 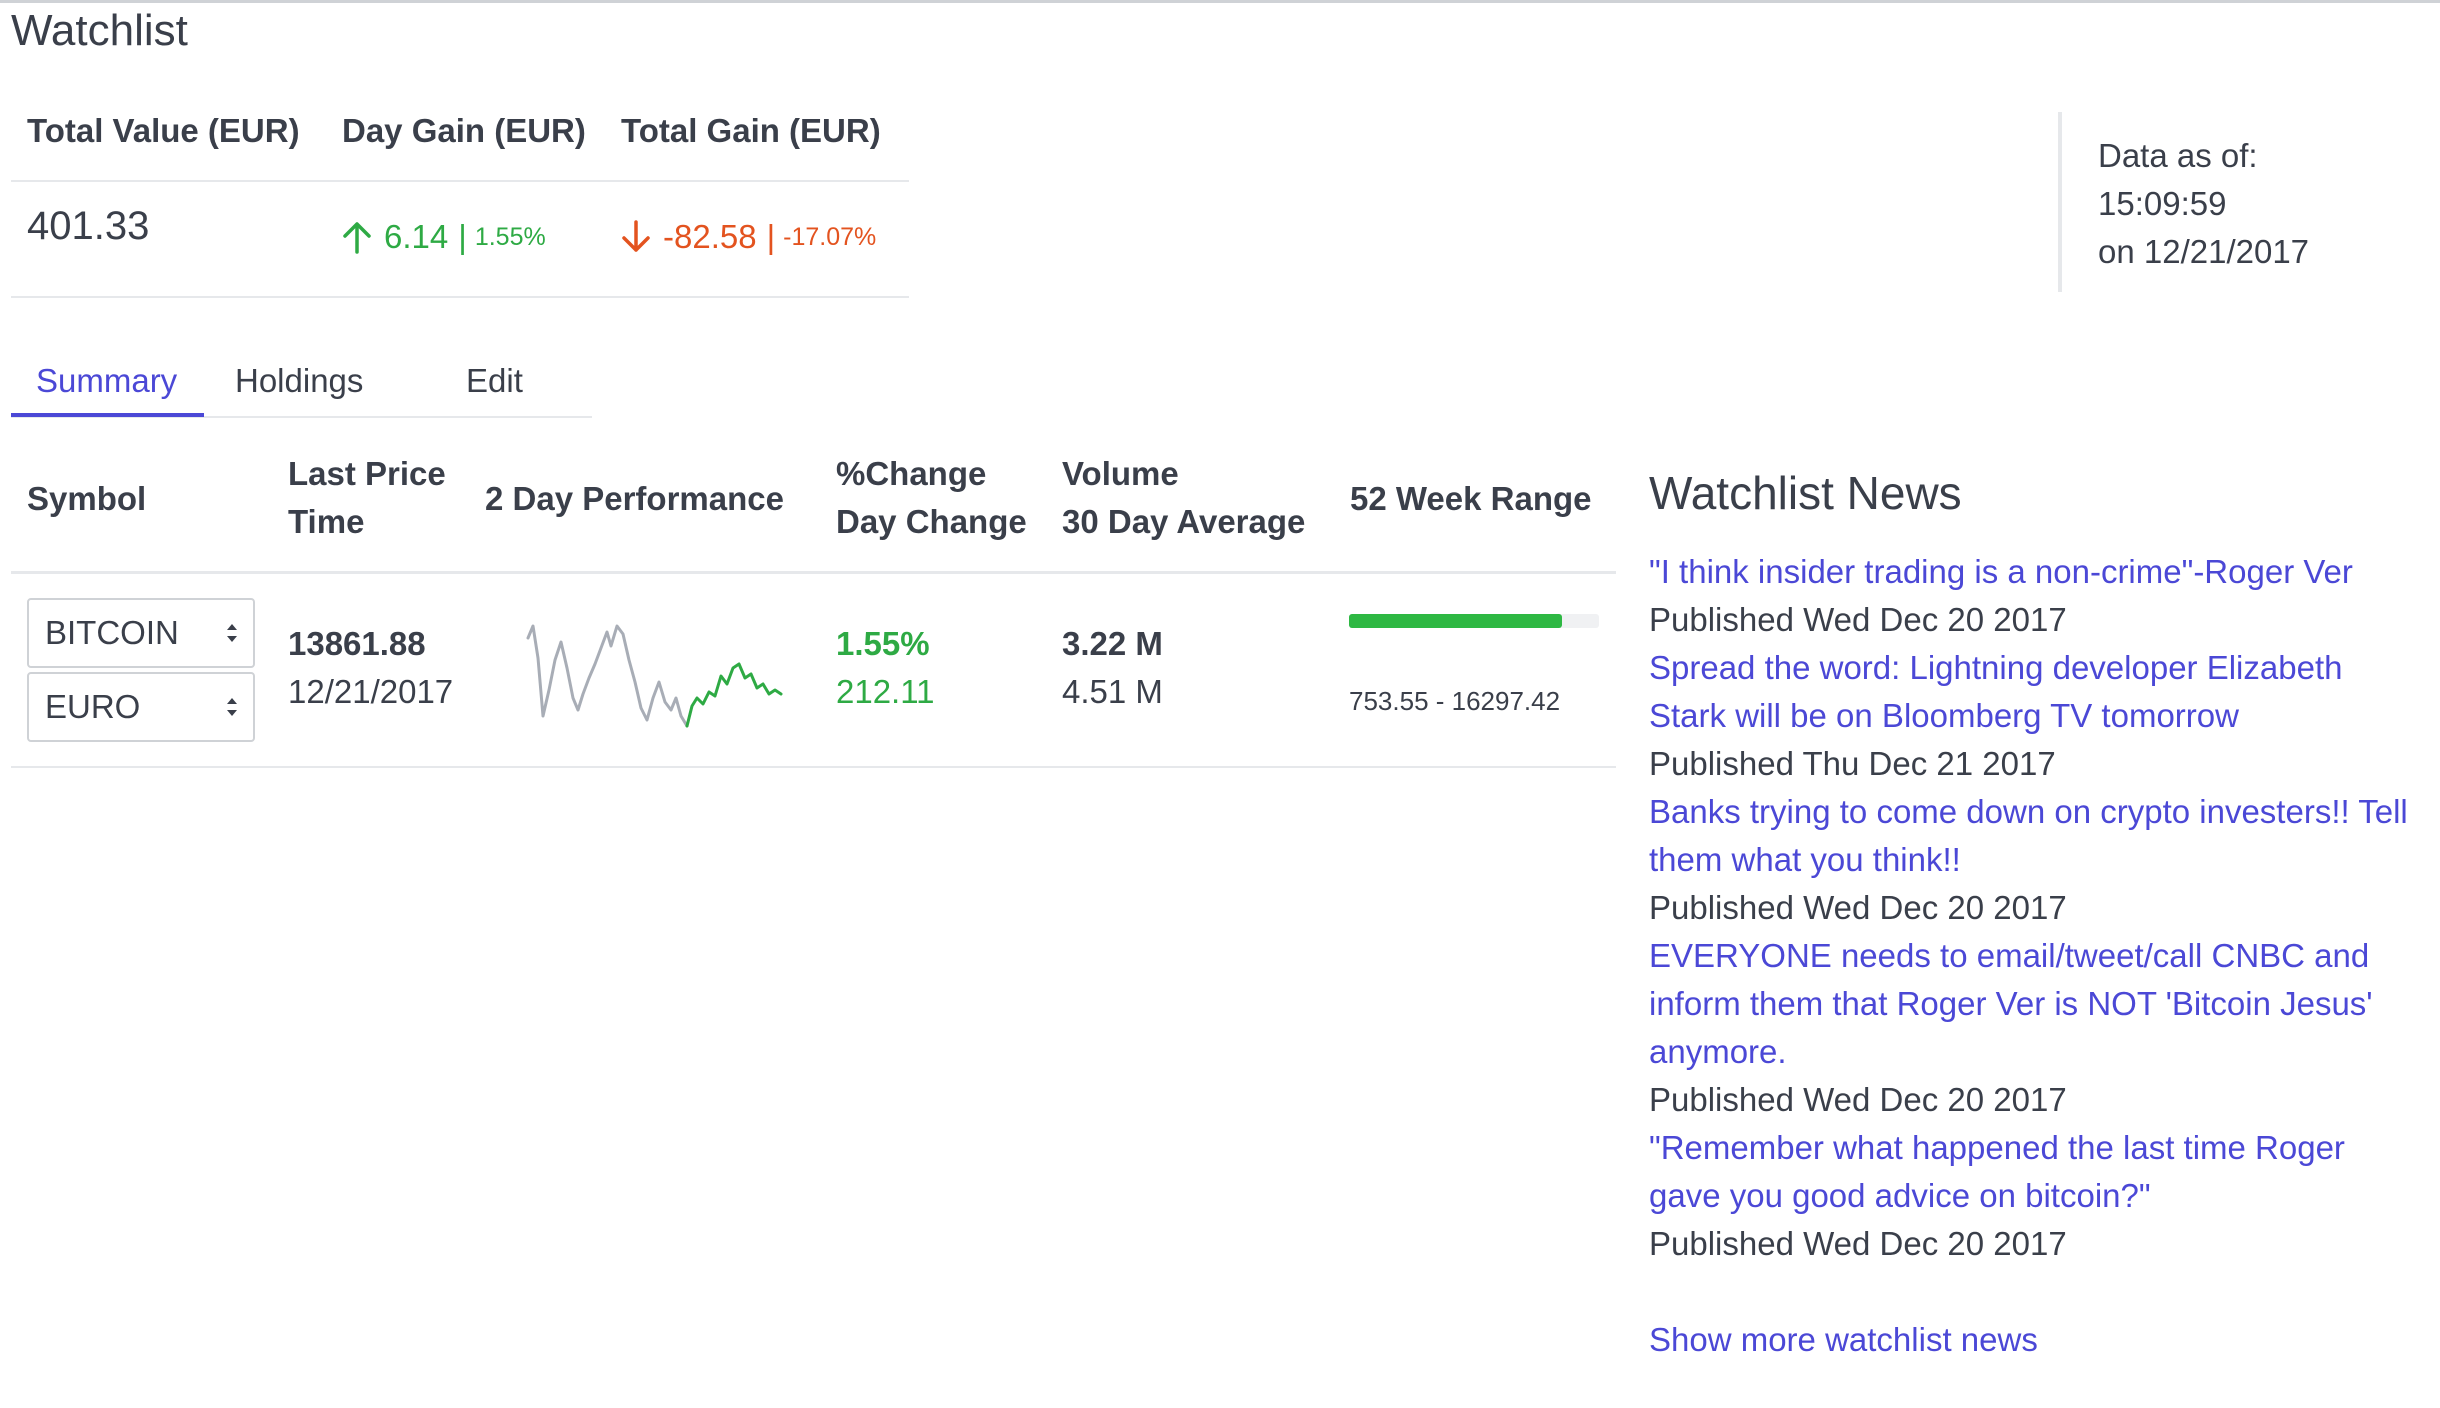 I want to click on page-title: Watchlist, so click(x=99, y=30).